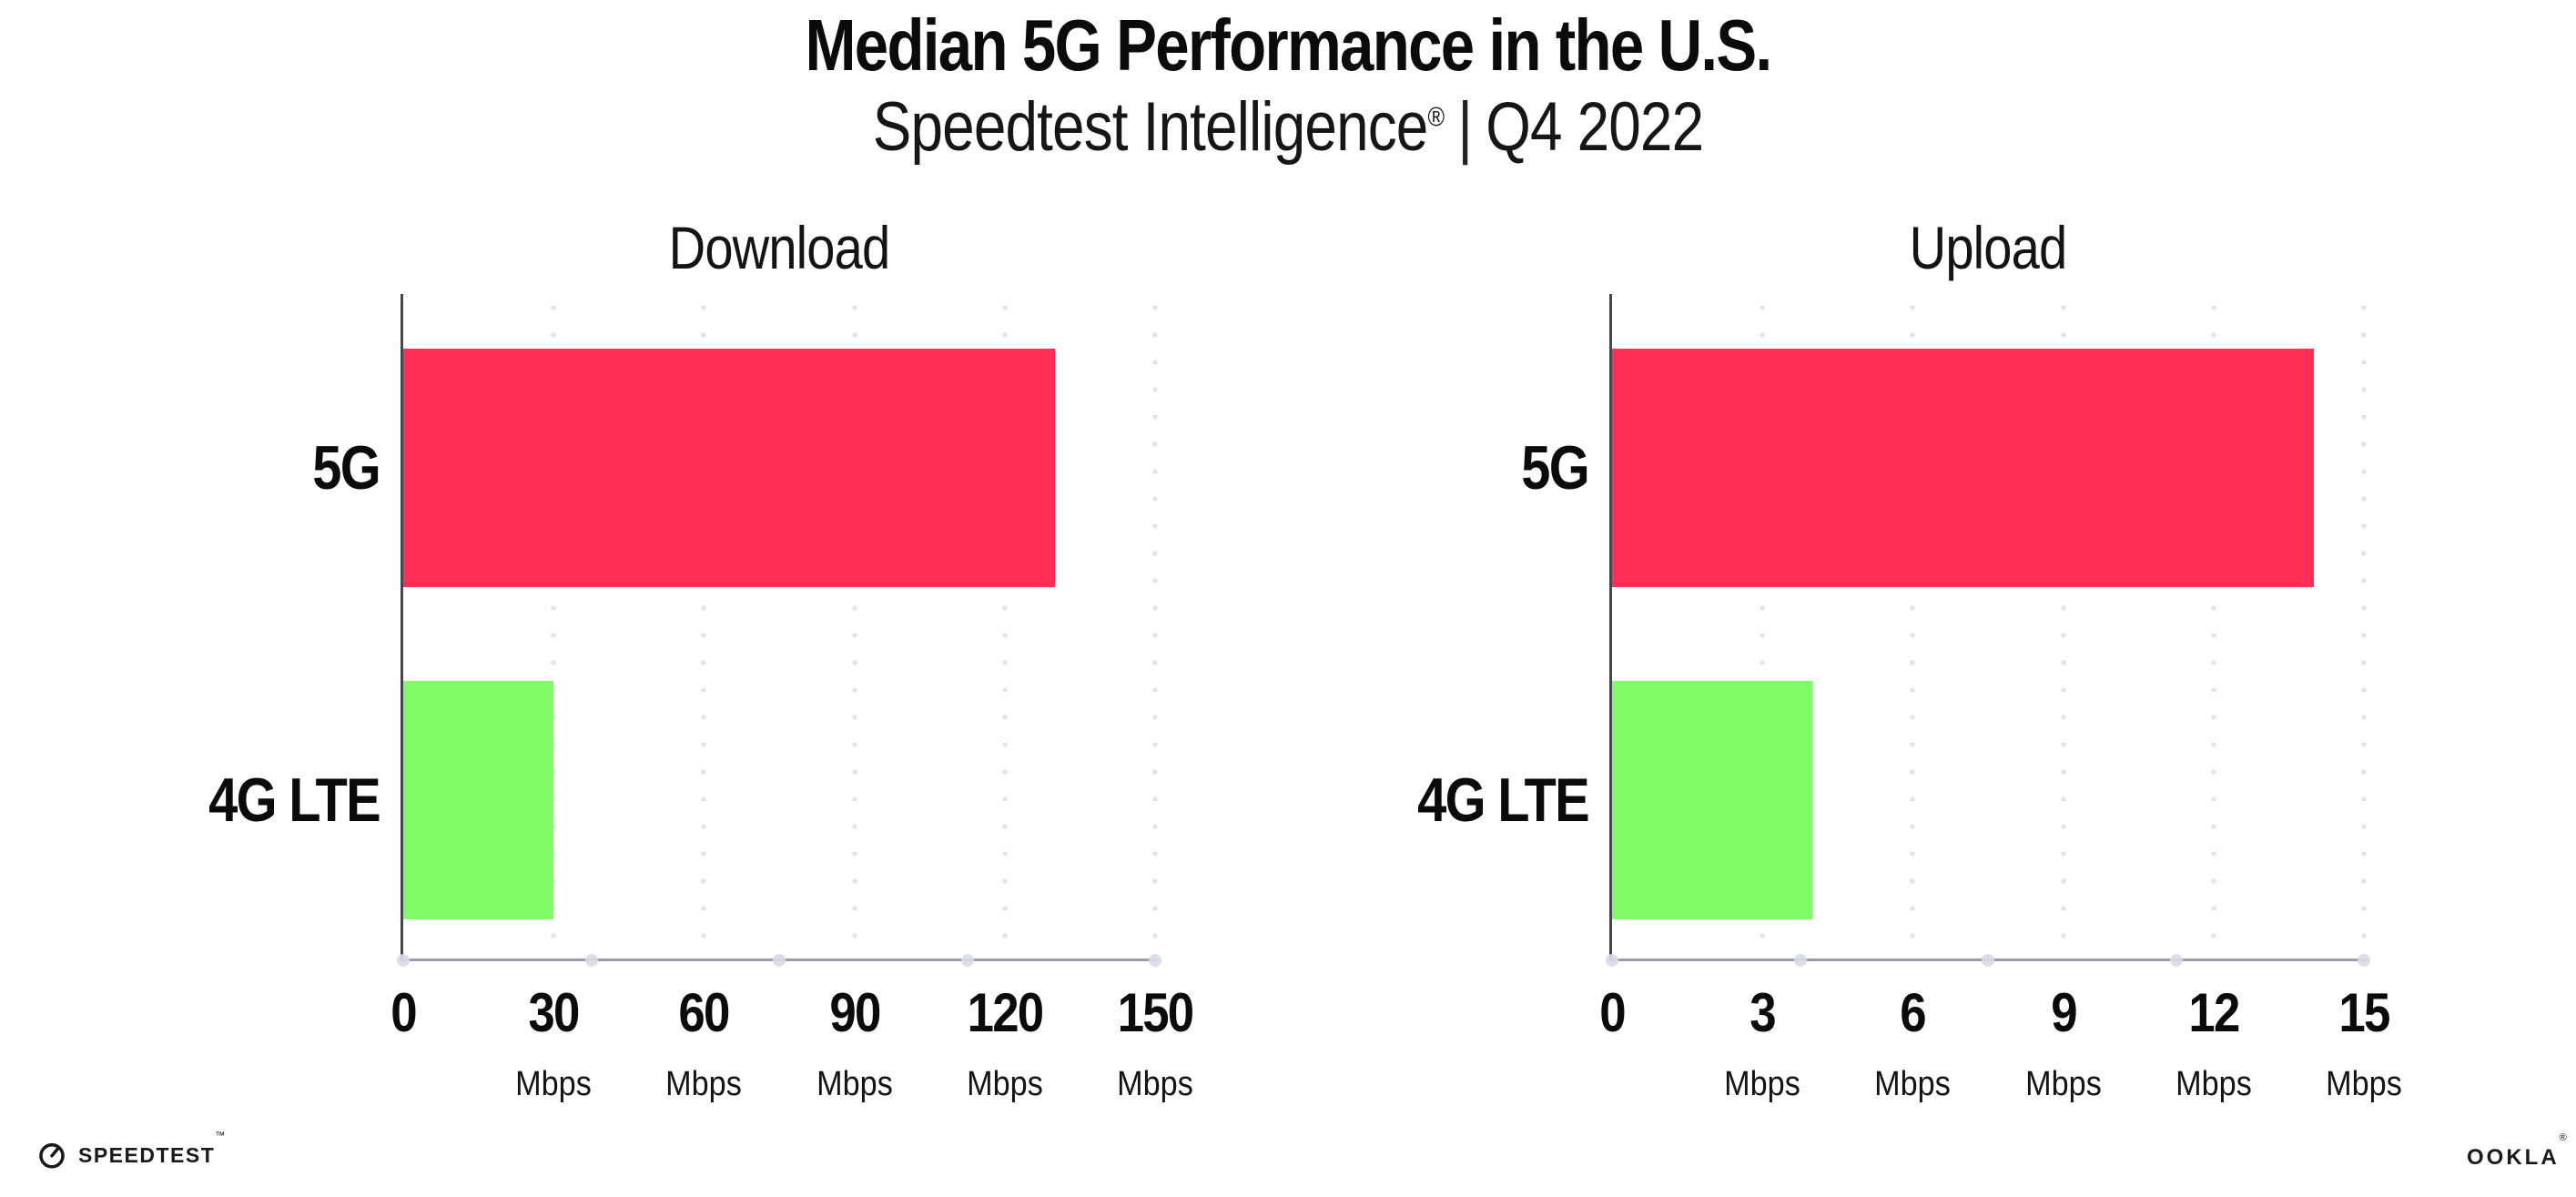 Image resolution: width=2576 pixels, height=1197 pixels. I want to click on upload-x-tick-unit-15: Mbps, so click(2364, 1084).